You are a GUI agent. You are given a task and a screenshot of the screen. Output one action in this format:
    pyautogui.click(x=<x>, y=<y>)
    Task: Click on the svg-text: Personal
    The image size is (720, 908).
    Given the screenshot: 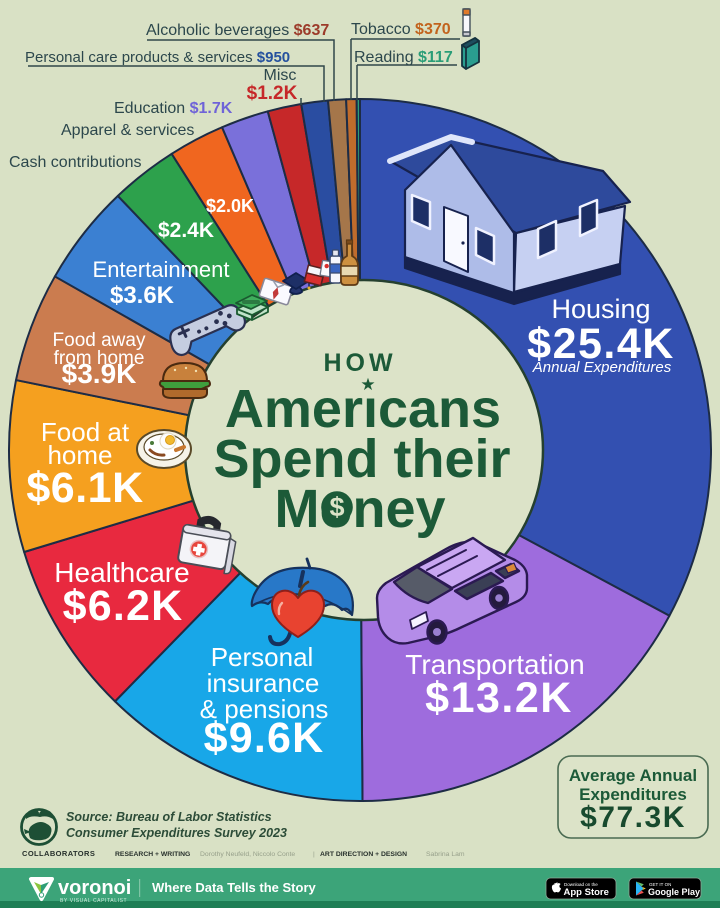 What is the action you would take?
    pyautogui.click(x=262, y=657)
    